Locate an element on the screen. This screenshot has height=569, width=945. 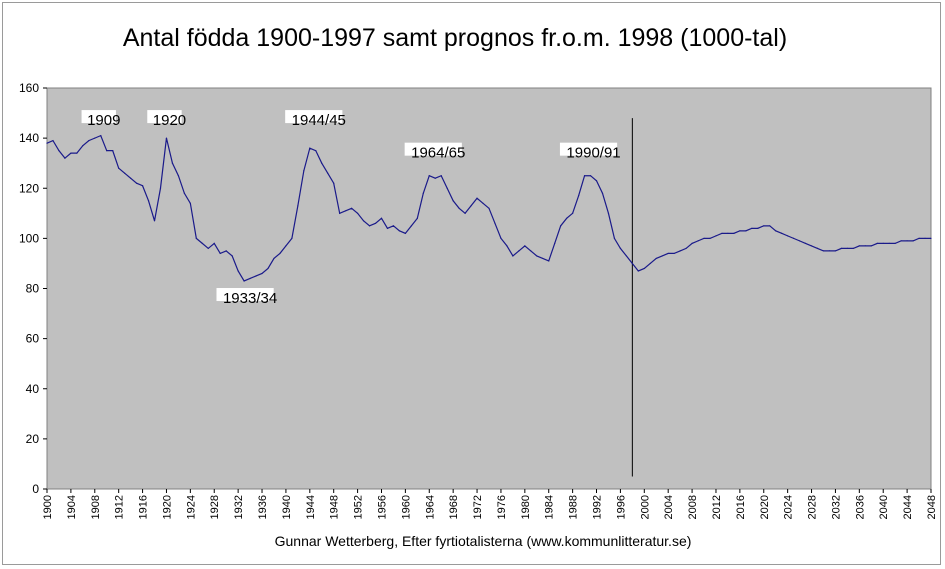
x-tick-label: 1936 is located at coordinates (263, 507).